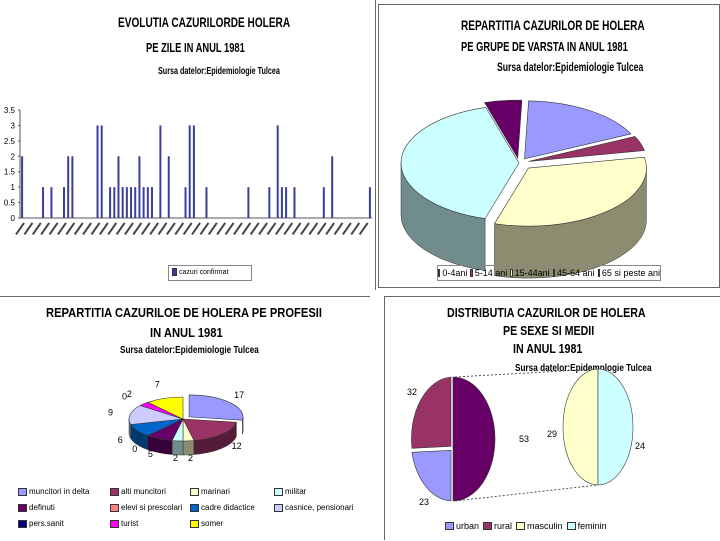 This screenshot has height=541, width=720. Describe the element at coordinates (290, 491) in the screenshot. I see `legend-prof-3: militar` at that location.